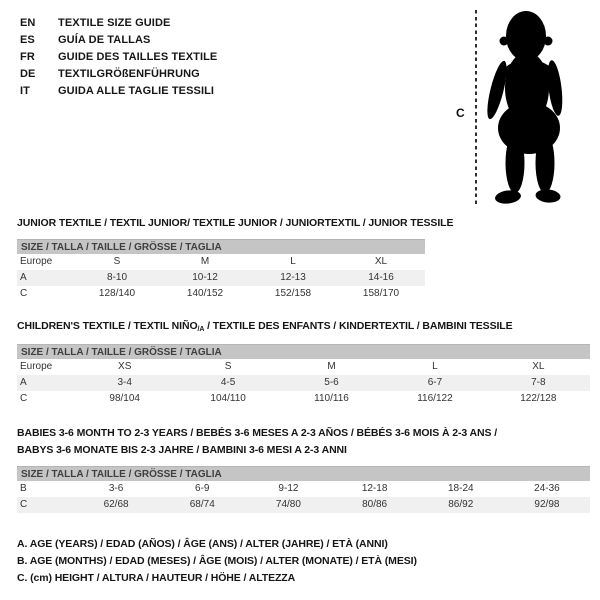 The height and width of the screenshot is (600, 600). I want to click on language-row: EN TEXTILE SIZE GUIDE, so click(118, 23).